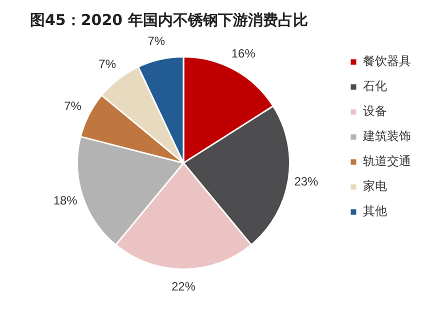  Describe the element at coordinates (387, 61) in the screenshot. I see `legend-label: 餐饮器具` at that location.